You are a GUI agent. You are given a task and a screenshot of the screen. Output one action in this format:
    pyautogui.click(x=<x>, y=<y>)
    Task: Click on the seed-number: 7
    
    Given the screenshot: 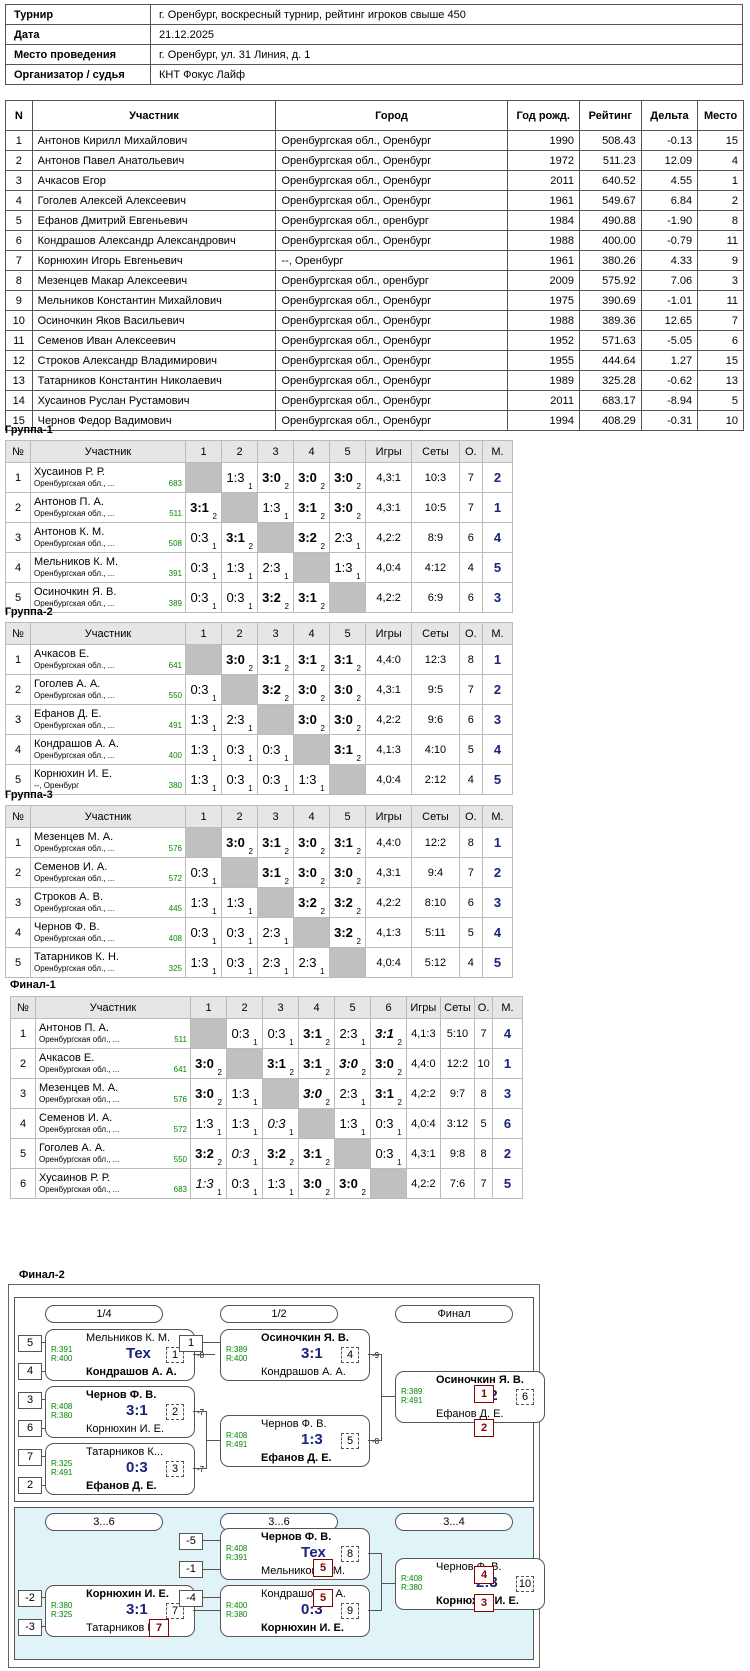 What is the action you would take?
    pyautogui.click(x=30, y=1457)
    